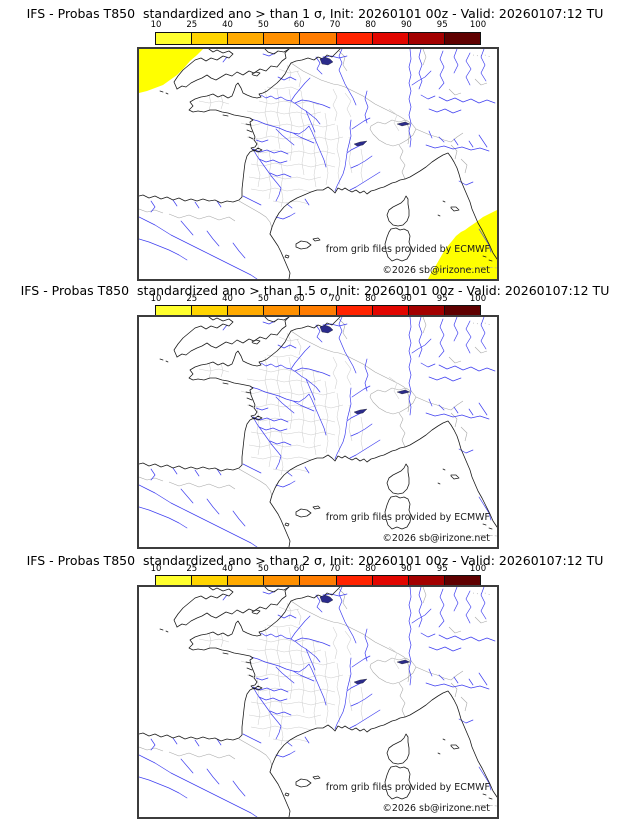 This screenshot has height=828, width=630. I want to click on panel-1-colorbar, so click(318, 38).